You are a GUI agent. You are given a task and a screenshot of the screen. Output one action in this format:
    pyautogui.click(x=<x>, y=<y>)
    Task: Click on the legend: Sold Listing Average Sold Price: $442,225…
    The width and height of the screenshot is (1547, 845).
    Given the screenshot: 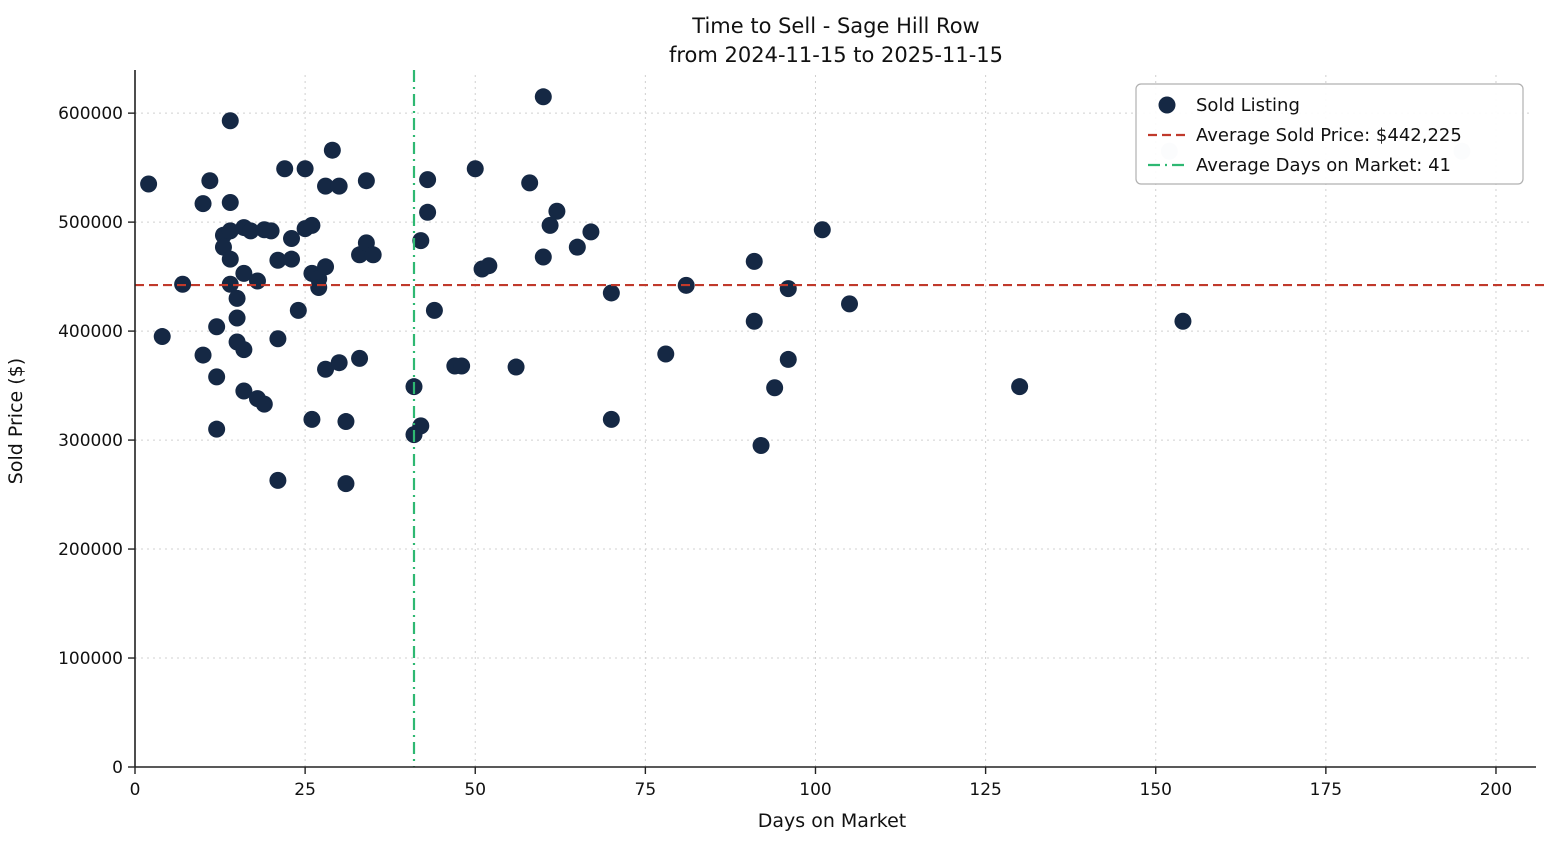 What is the action you would take?
    pyautogui.click(x=1329, y=134)
    